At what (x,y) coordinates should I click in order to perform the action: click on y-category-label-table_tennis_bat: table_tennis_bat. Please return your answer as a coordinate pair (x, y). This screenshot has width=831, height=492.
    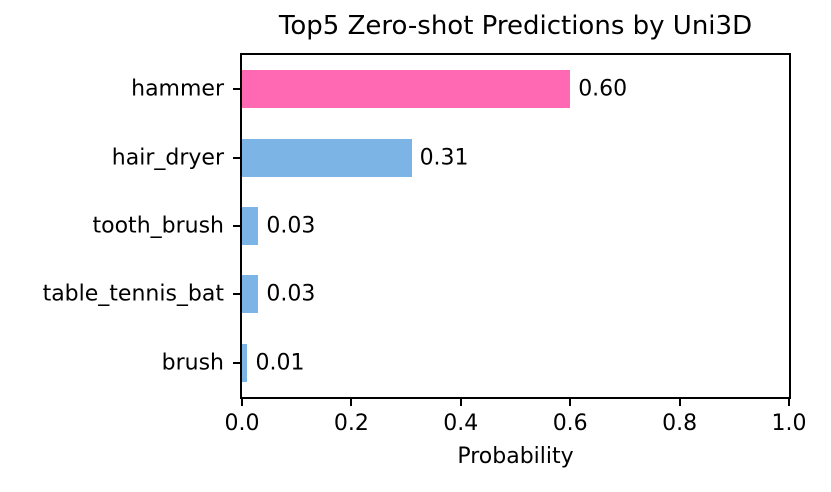
    Looking at the image, I should click on (133, 294).